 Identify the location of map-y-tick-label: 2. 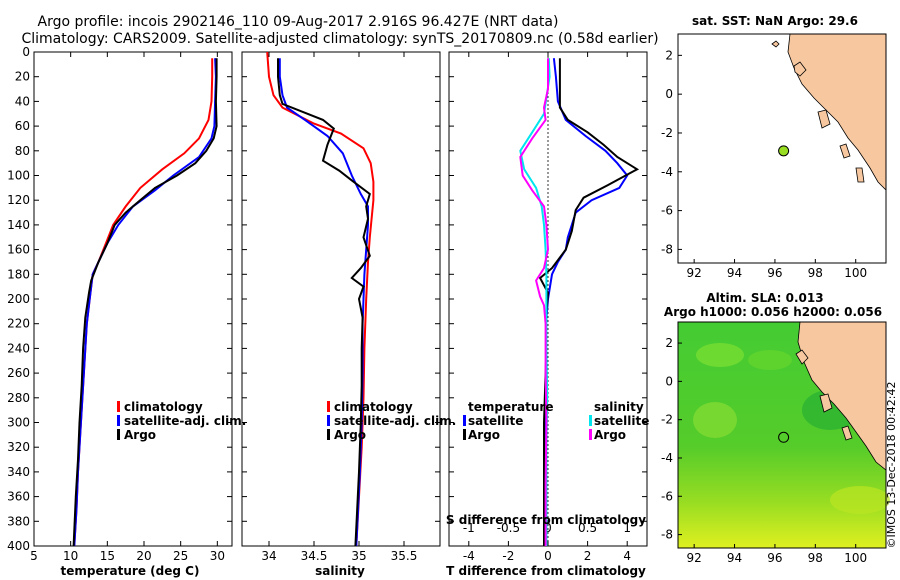
(669, 55).